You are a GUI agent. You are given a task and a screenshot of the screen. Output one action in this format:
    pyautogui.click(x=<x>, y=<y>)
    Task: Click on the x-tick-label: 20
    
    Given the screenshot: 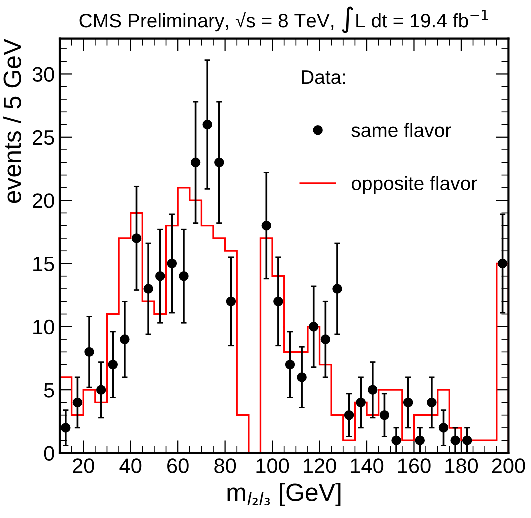 What is the action you would take?
    pyautogui.click(x=83, y=466)
    